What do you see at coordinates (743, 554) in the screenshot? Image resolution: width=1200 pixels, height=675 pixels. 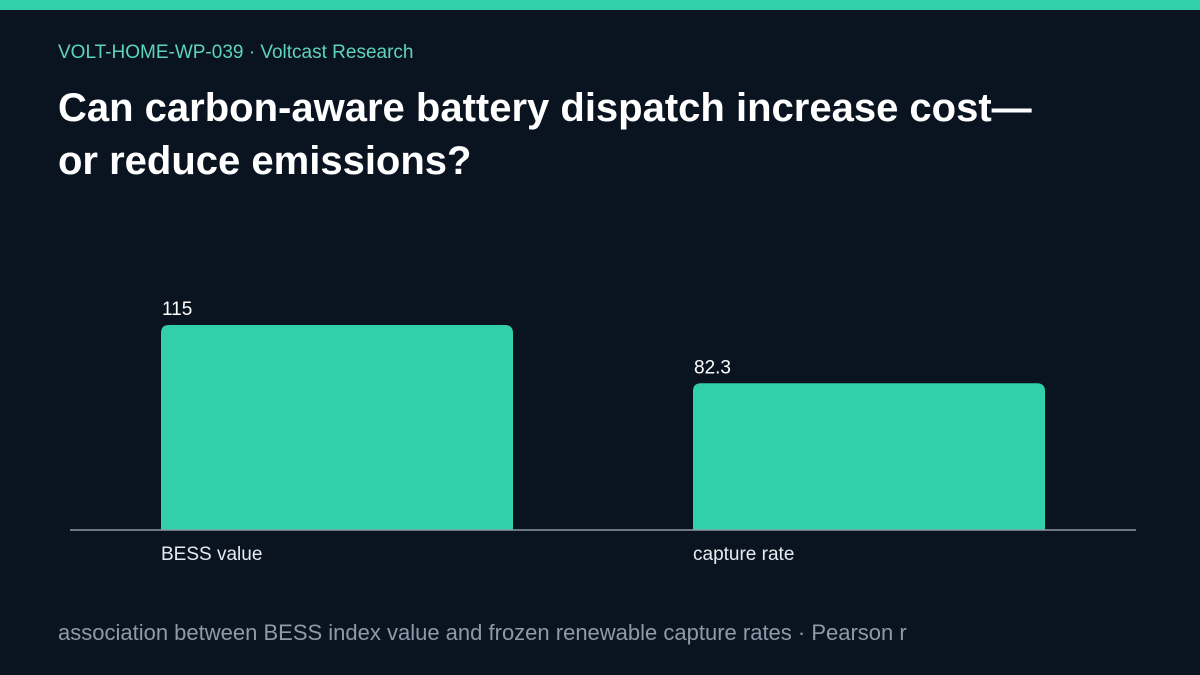 I see `category-label: capture rate` at bounding box center [743, 554].